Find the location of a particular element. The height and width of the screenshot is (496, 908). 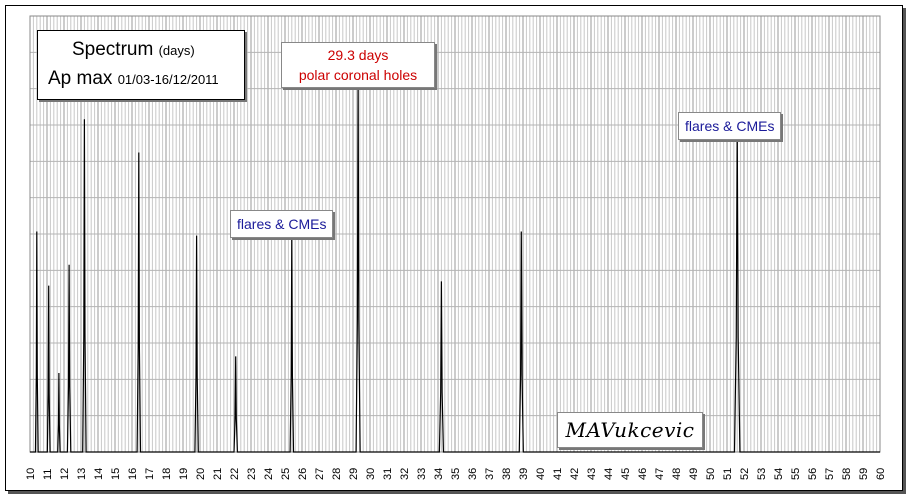

title-date-range: 01/03-16/12/2011 is located at coordinates (168, 79).